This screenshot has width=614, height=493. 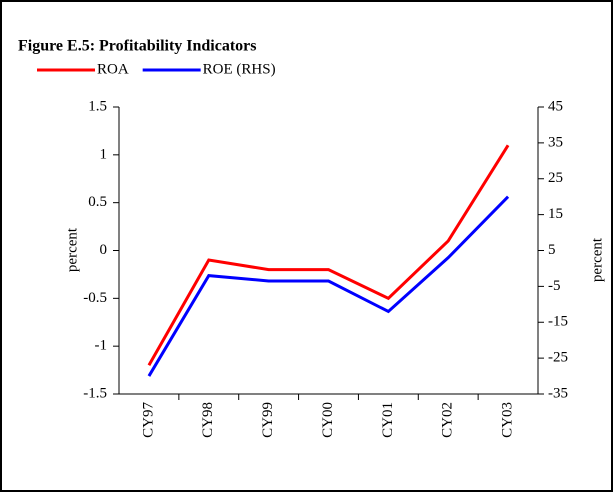 What do you see at coordinates (328, 420) in the screenshot?
I see `x-tick-label: CY00` at bounding box center [328, 420].